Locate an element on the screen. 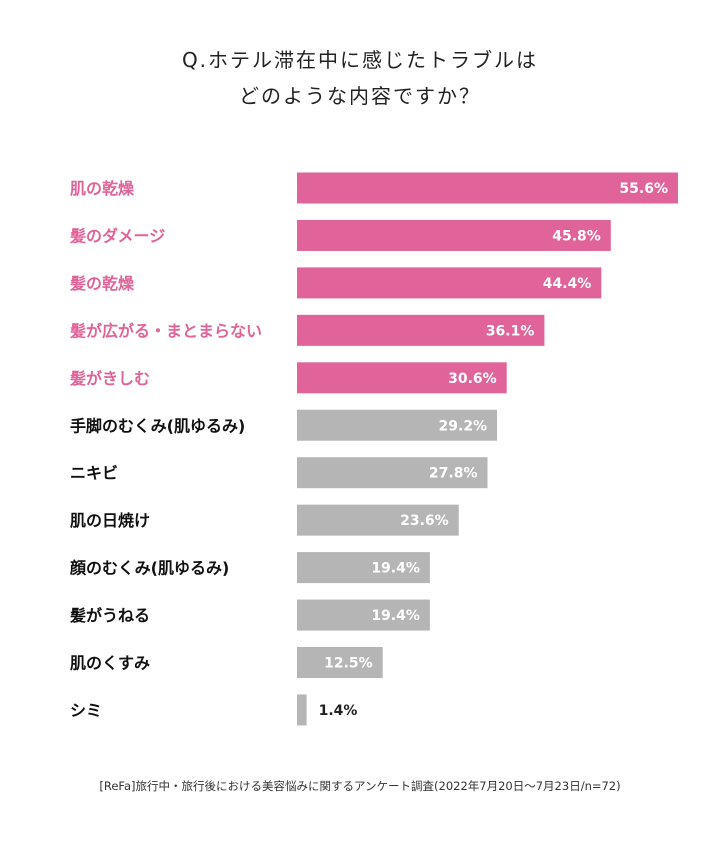 This screenshot has height=852, width=720. value-label: 27.8% is located at coordinates (453, 474).